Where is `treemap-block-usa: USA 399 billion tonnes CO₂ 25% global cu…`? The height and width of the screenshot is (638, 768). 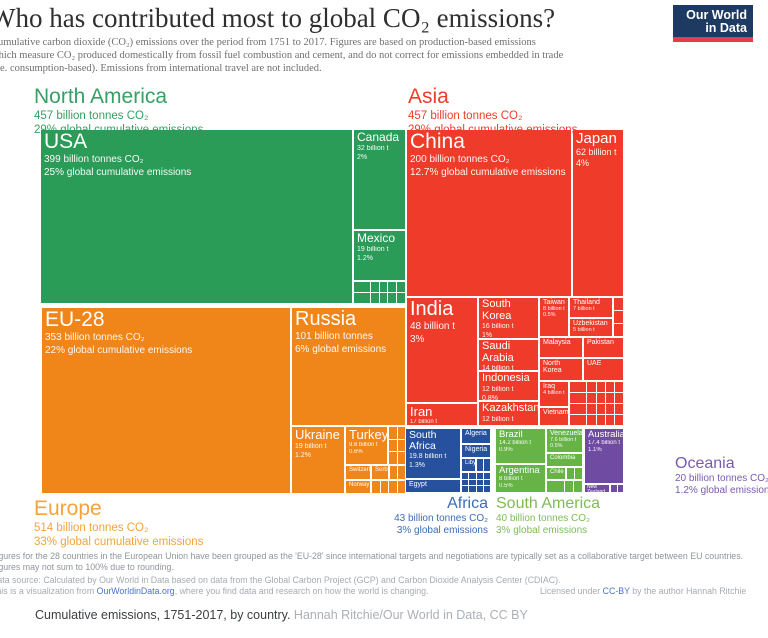 treemap-block-usa: USA 399 billion tonnes CO₂ 25% global cu… is located at coordinates (196, 216).